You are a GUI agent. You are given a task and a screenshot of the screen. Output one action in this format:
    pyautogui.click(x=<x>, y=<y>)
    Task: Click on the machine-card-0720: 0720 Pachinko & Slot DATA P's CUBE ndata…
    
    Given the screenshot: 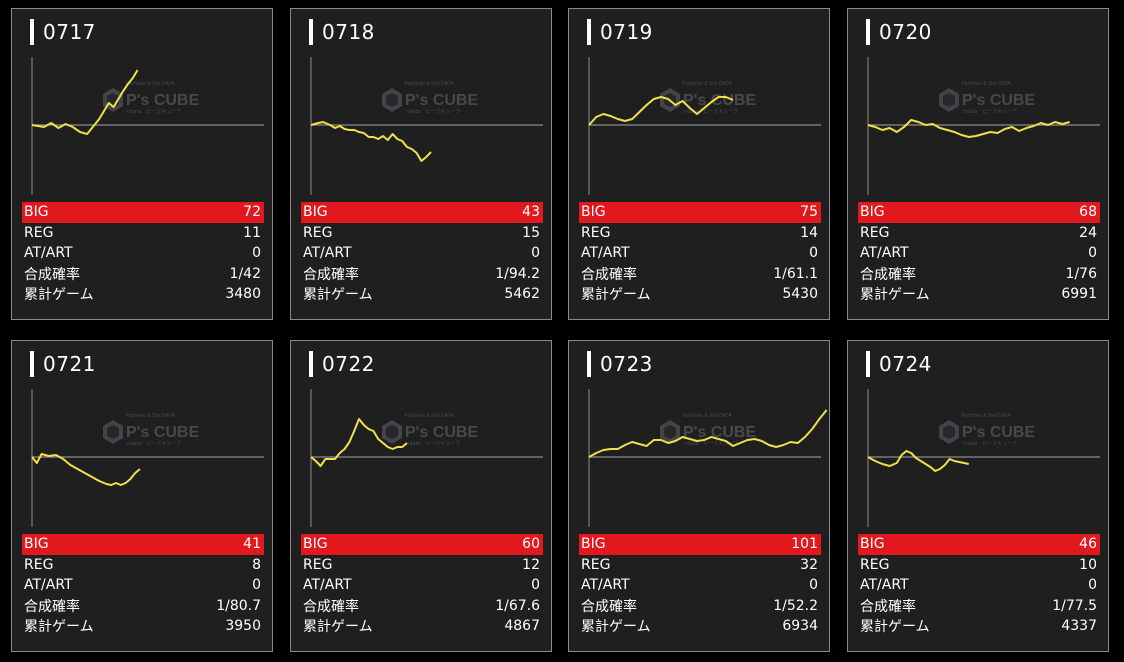 What is the action you would take?
    pyautogui.click(x=978, y=164)
    